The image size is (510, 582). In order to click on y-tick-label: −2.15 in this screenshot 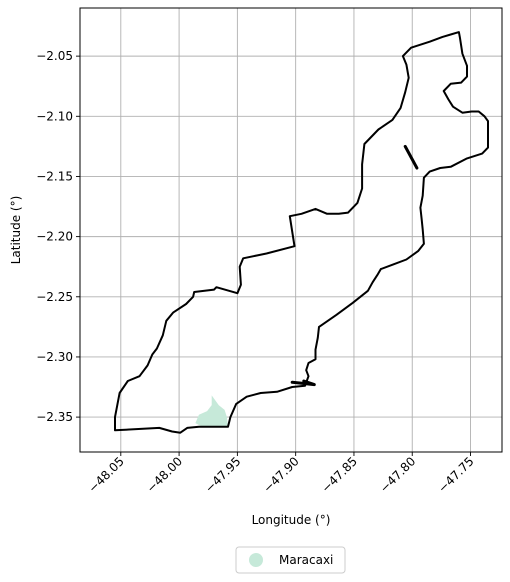, I will do `click(54, 176)`.